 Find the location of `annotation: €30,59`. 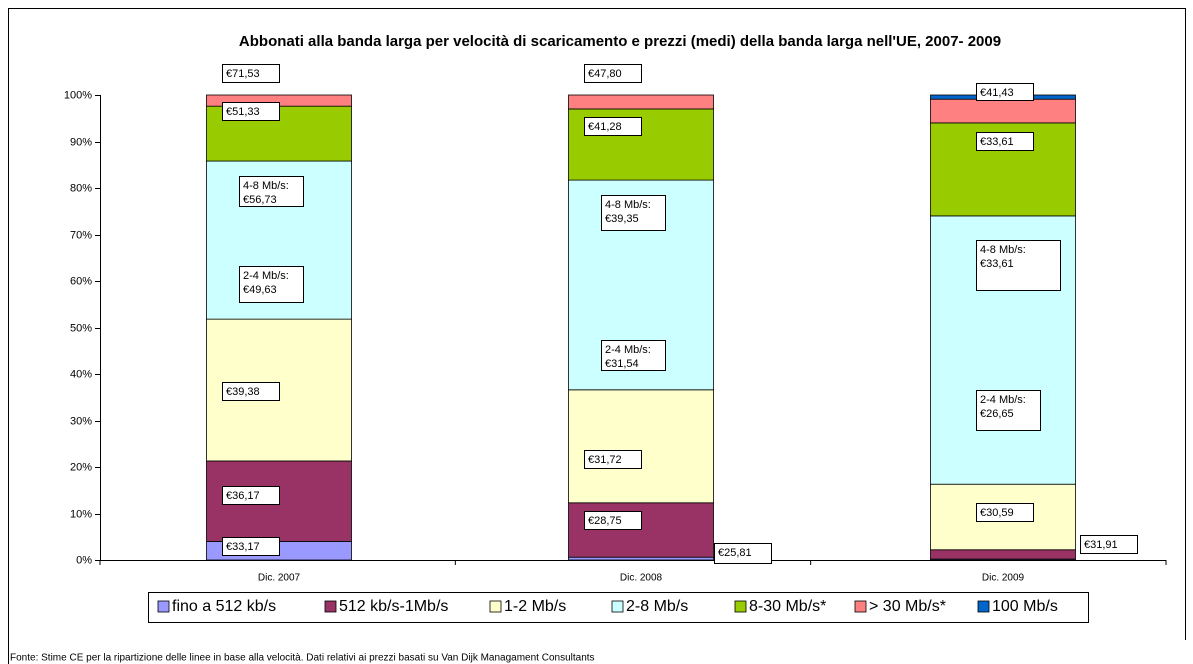

annotation: €30,59 is located at coordinates (997, 513).